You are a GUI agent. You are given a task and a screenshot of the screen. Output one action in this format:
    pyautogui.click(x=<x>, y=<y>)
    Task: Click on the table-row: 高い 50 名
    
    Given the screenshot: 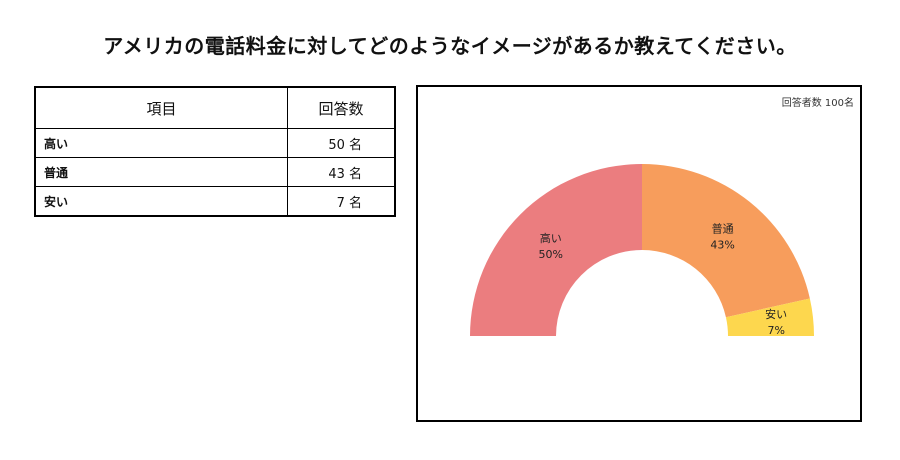 What is the action you would take?
    pyautogui.click(x=215, y=143)
    